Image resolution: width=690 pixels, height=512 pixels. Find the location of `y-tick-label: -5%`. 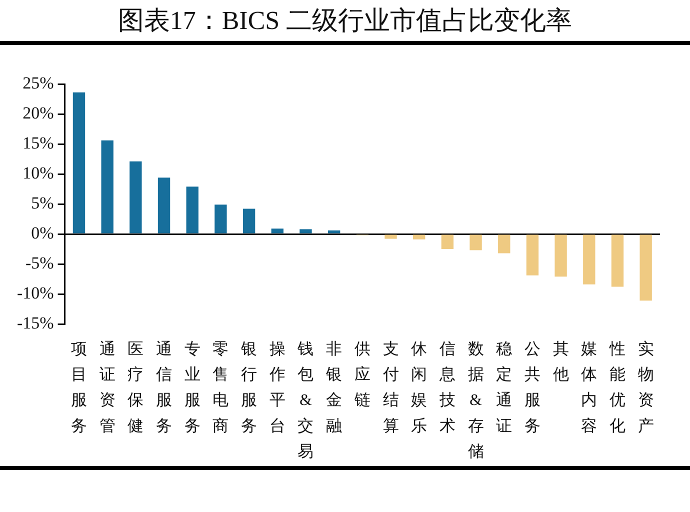

y-tick-label: -5% is located at coordinates (39, 262).